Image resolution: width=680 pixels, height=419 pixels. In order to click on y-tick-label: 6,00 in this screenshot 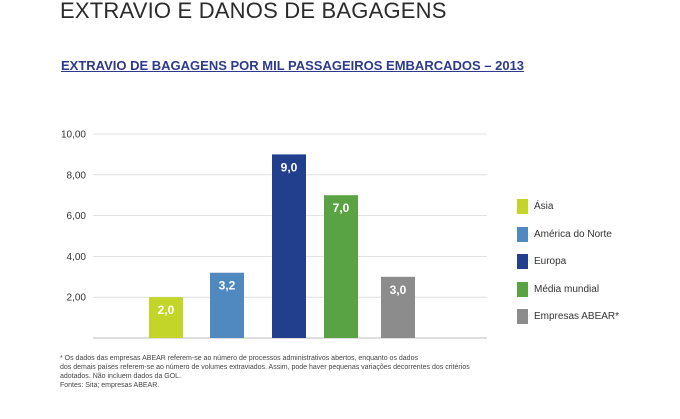, I will do `click(77, 216)`.